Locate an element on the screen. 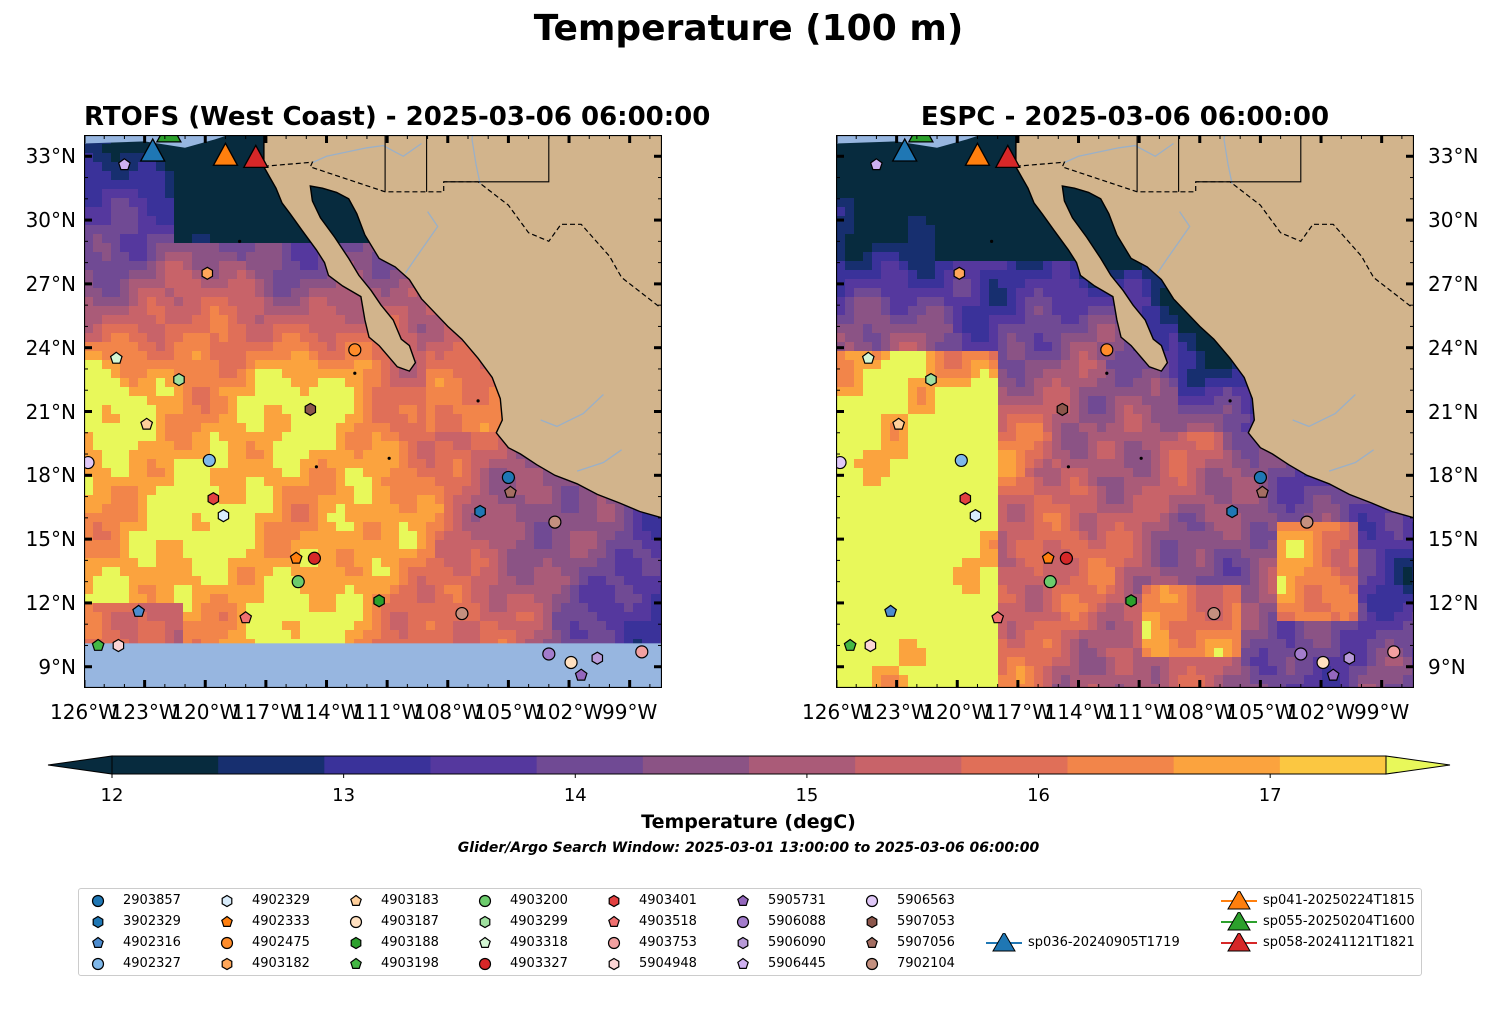 The image size is (1497, 1014). legend-label: 5904948 is located at coordinates (668, 963).